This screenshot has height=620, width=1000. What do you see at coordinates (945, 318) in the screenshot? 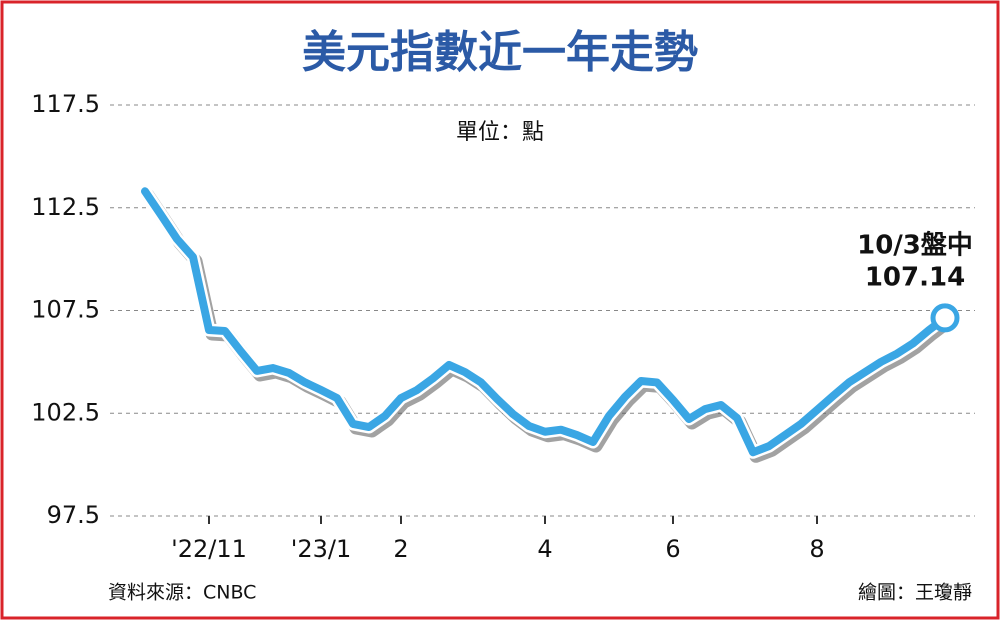
I see `end-point` at bounding box center [945, 318].